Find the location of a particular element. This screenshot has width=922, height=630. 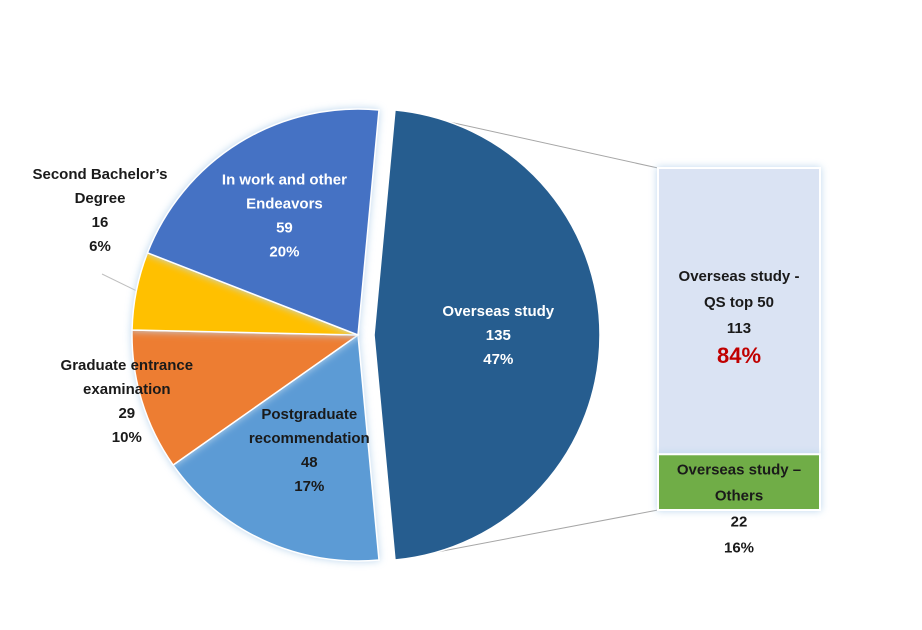

leader-line-second-bachelor is located at coordinates (119, 282).